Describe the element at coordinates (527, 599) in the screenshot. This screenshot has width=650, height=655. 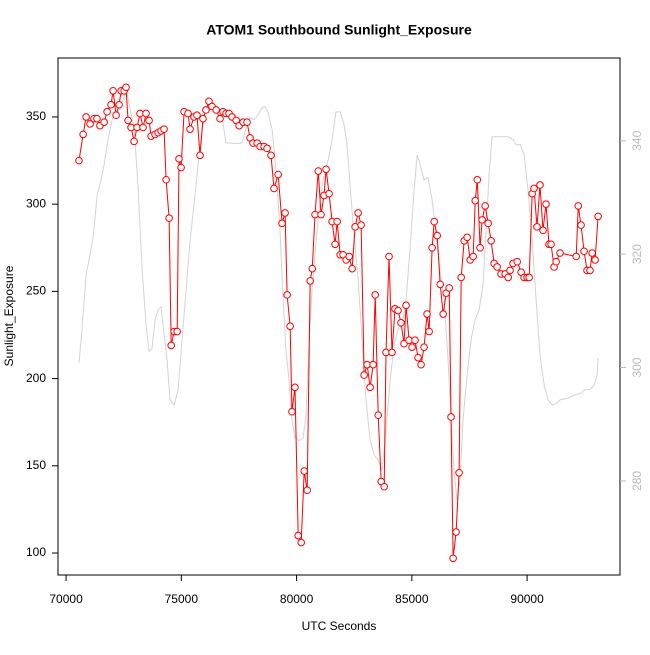
I see `x-tick-label: 90000` at that location.